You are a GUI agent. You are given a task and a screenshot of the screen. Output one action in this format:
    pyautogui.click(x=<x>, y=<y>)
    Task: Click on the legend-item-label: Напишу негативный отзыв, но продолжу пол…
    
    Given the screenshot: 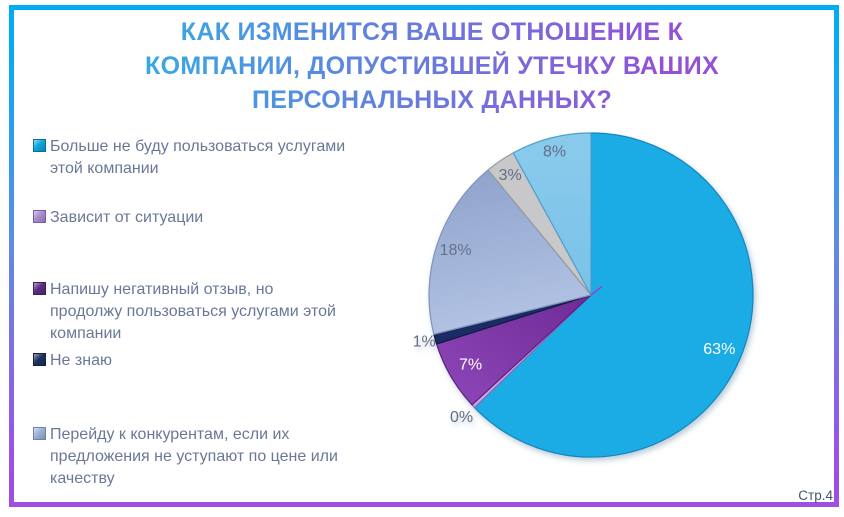 What is the action you would take?
    pyautogui.click(x=193, y=311)
    